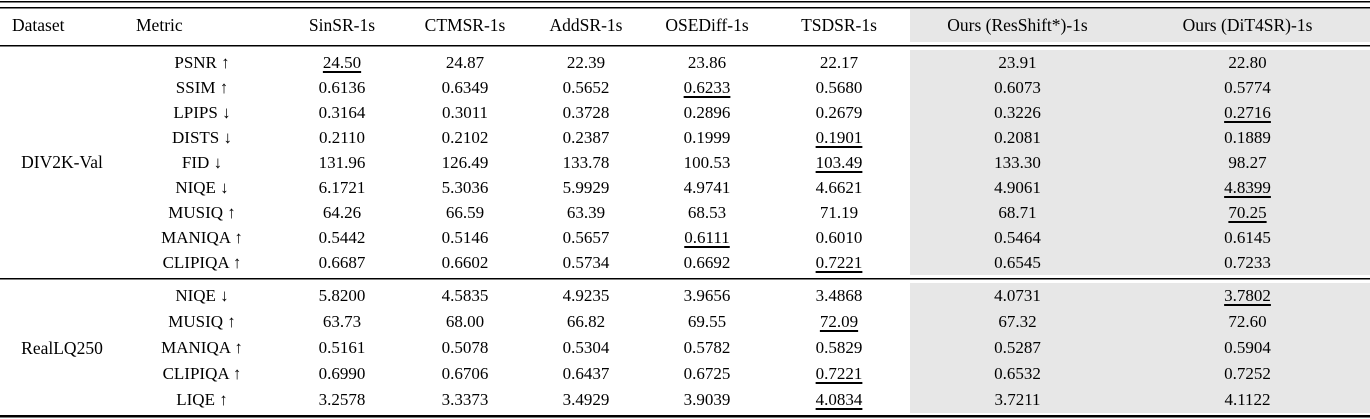  What do you see at coordinates (839, 162) in the screenshot?
I see `value-cell: 103.49` at bounding box center [839, 162].